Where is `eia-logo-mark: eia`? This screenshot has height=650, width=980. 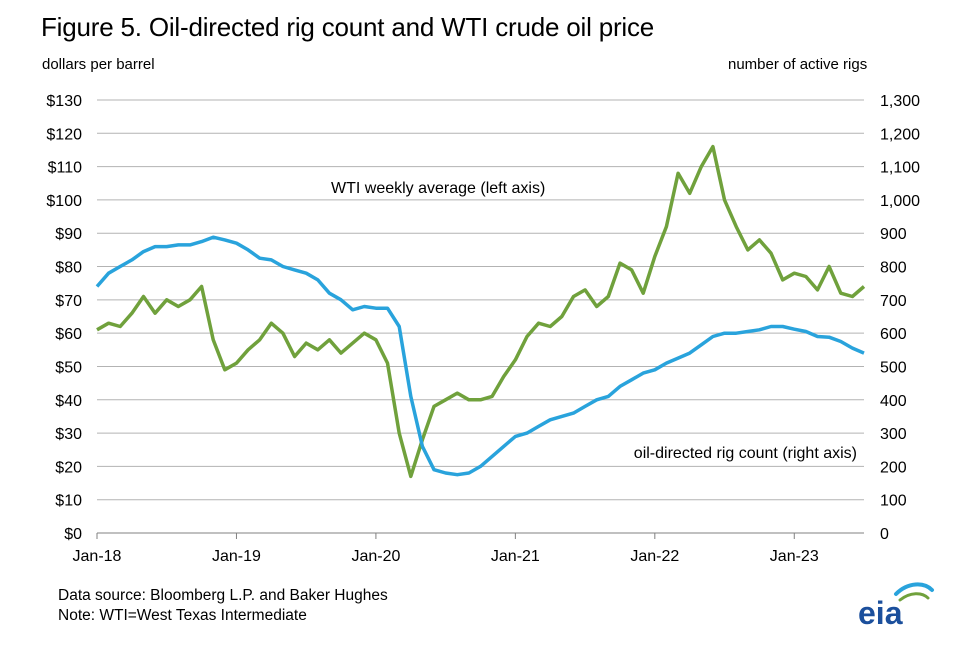
eia-logo-mark: eia is located at coordinates (896, 606).